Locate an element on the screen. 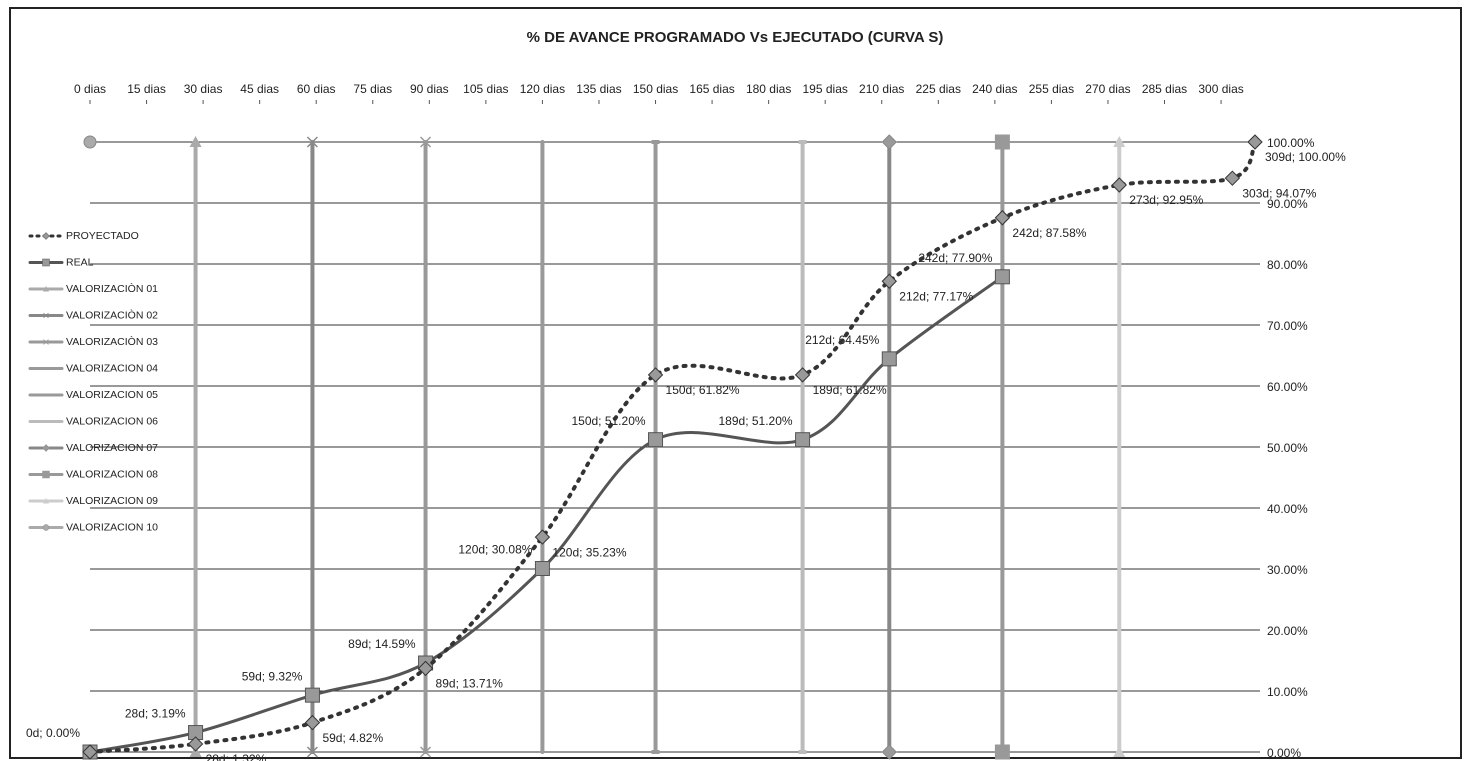 The image size is (1471, 761). data-label: 59d; 4.82% is located at coordinates (352, 738).